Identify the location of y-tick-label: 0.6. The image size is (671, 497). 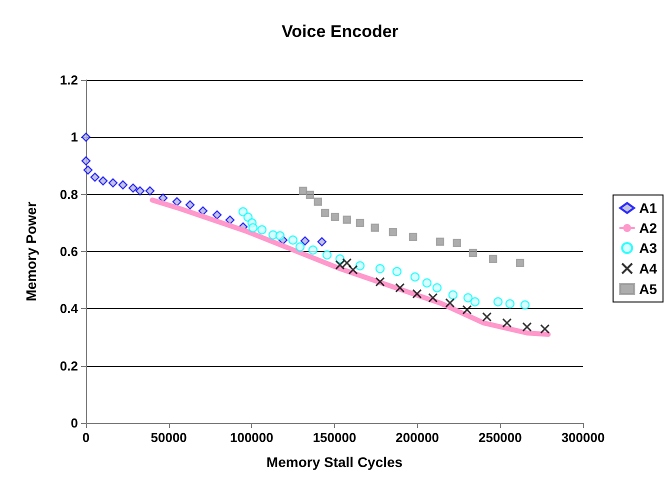
(69, 251).